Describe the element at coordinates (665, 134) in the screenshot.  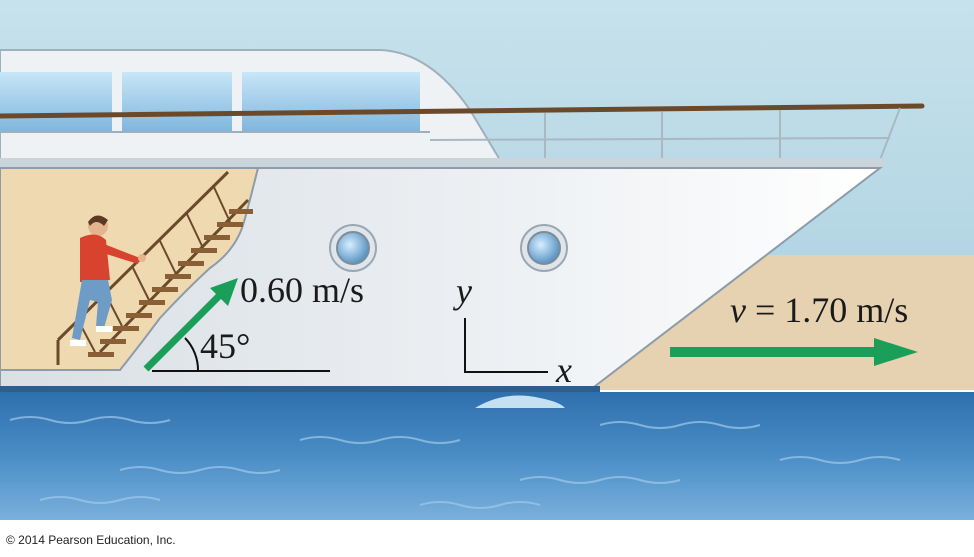
I see `railing-posts` at that location.